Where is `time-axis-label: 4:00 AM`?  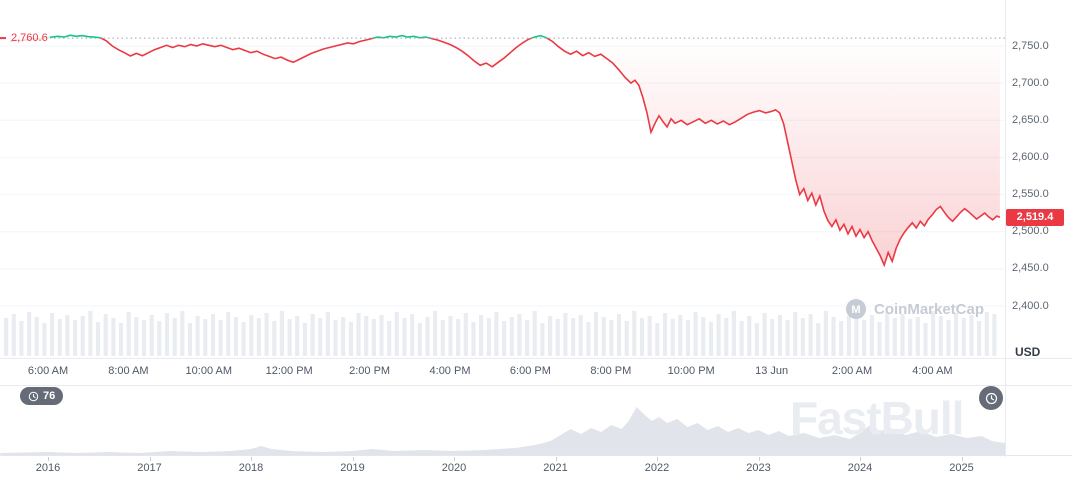 time-axis-label: 4:00 AM is located at coordinates (932, 371).